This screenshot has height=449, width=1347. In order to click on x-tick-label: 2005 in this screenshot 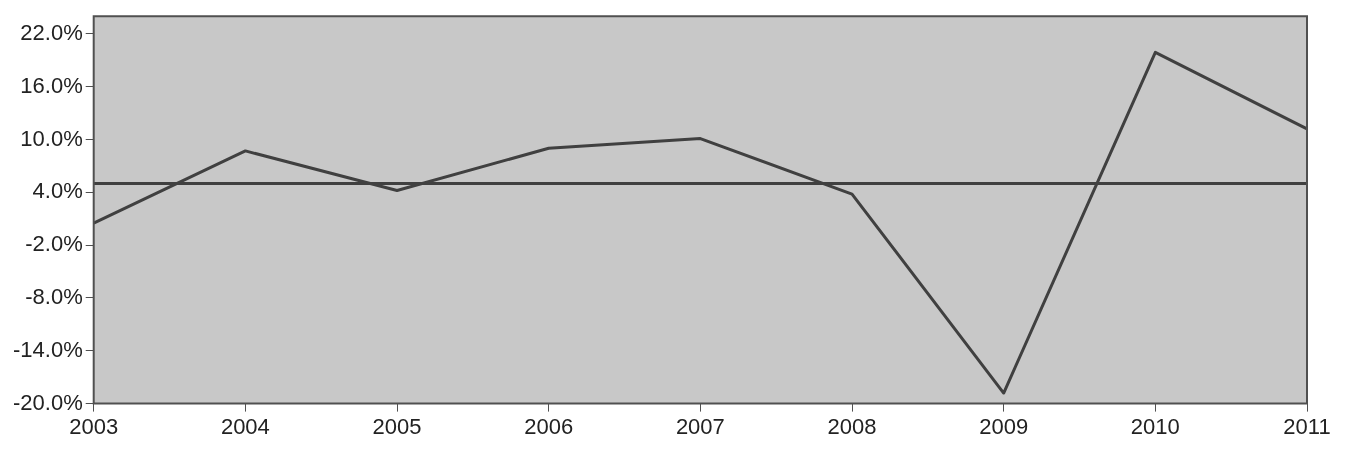, I will do `click(397, 426)`.